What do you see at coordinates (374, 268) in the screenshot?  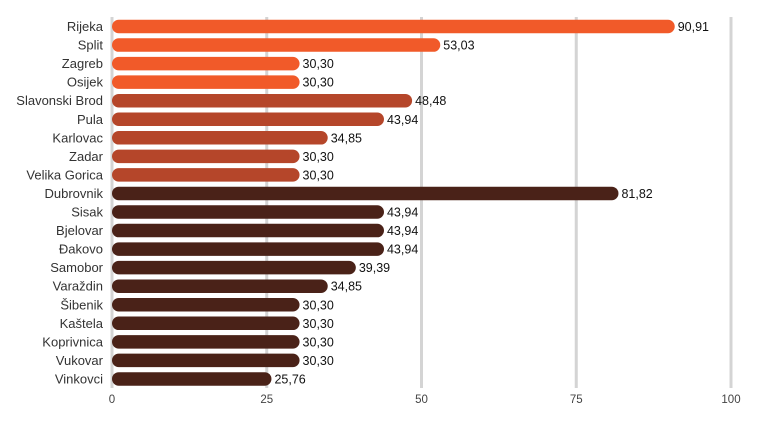 I see `value-label-samobor: 39,39` at bounding box center [374, 268].